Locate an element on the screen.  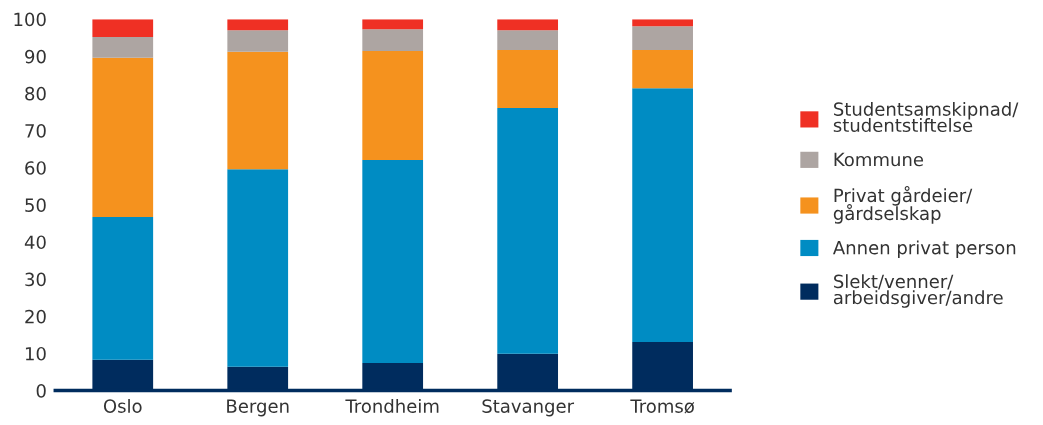
y-tick-label: 80 is located at coordinates (35, 93).